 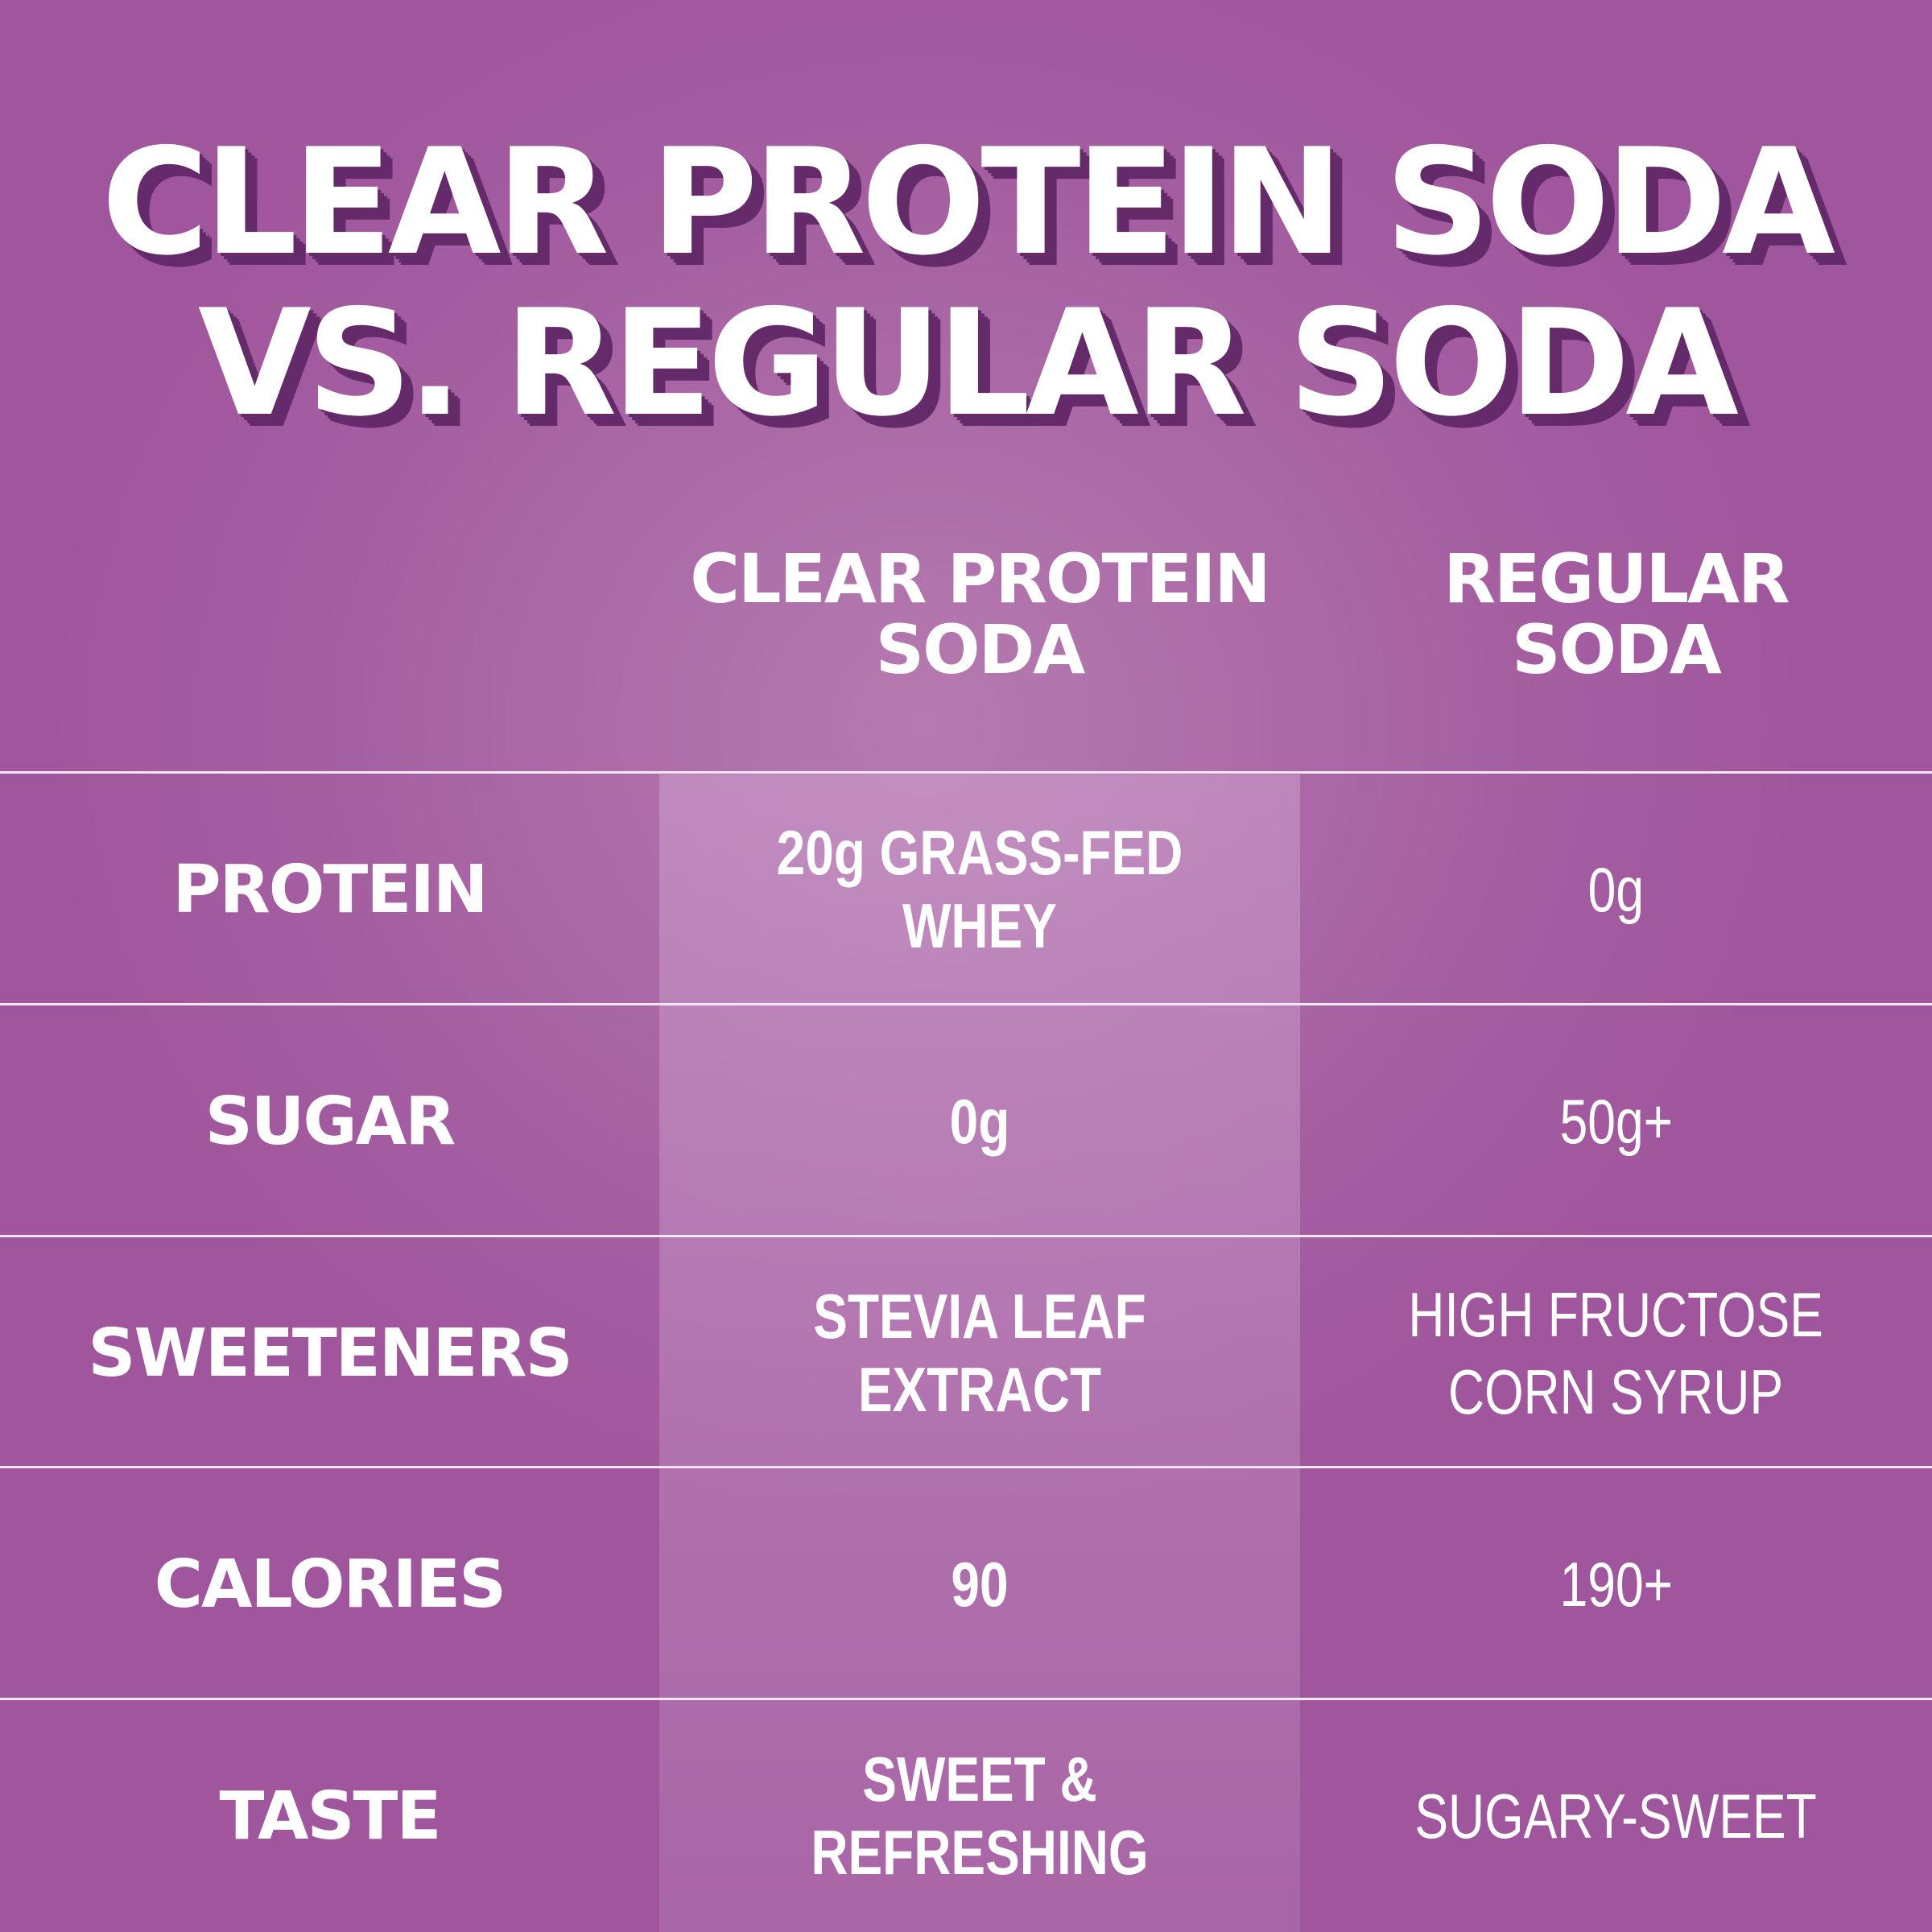 I want to click on cell-text: 190+, so click(x=1616, y=1584).